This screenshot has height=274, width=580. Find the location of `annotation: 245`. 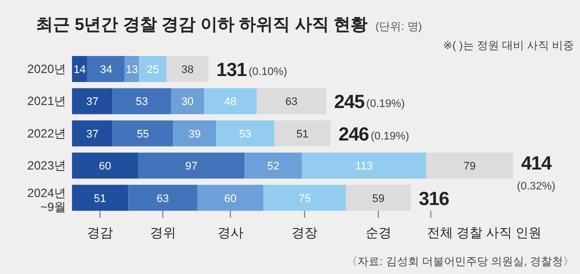

annotation: 245 is located at coordinates (350, 103).